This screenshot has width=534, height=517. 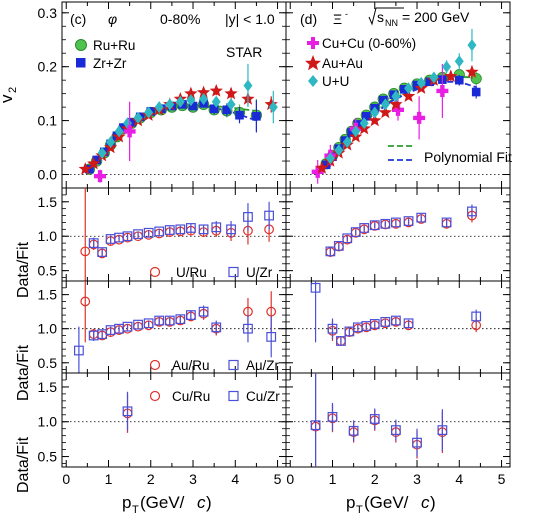 I want to click on y-tick-label: 0.2, so click(x=48, y=67).